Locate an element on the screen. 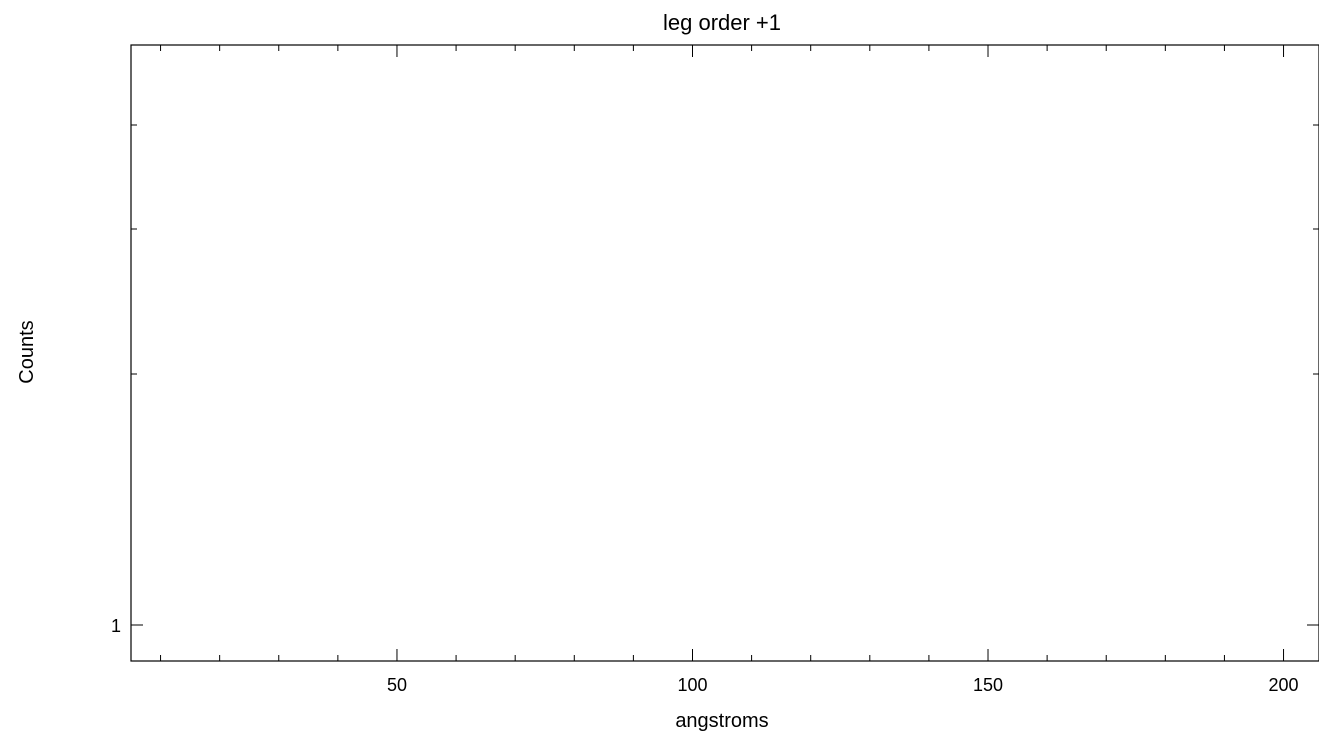  x-axis-label: angstroms is located at coordinates (721, 721).